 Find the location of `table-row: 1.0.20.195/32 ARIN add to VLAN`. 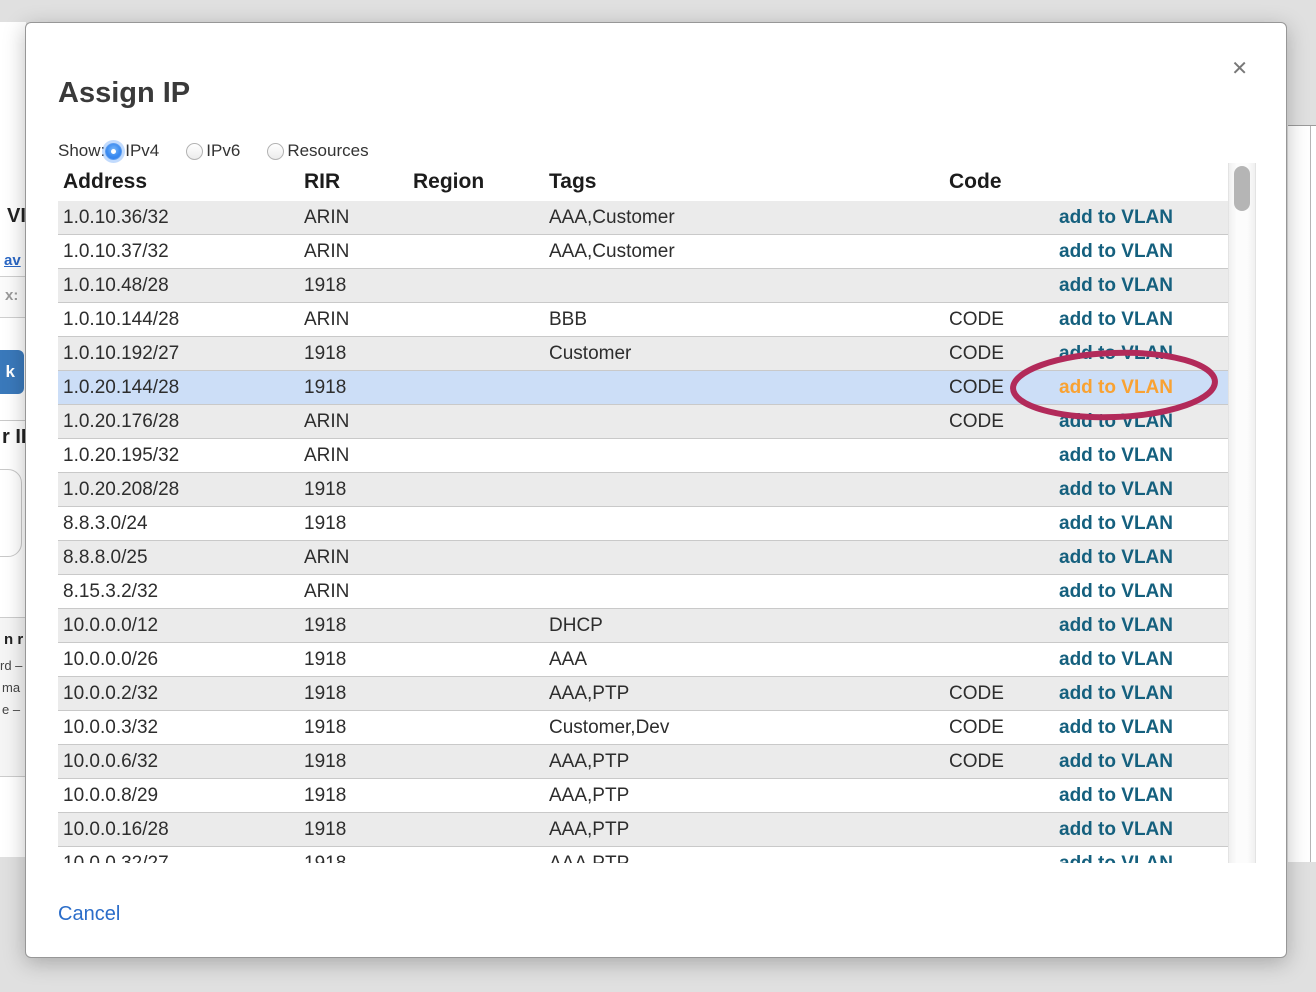

table-row: 1.0.20.195/32 ARIN add to VLAN is located at coordinates (643, 456).